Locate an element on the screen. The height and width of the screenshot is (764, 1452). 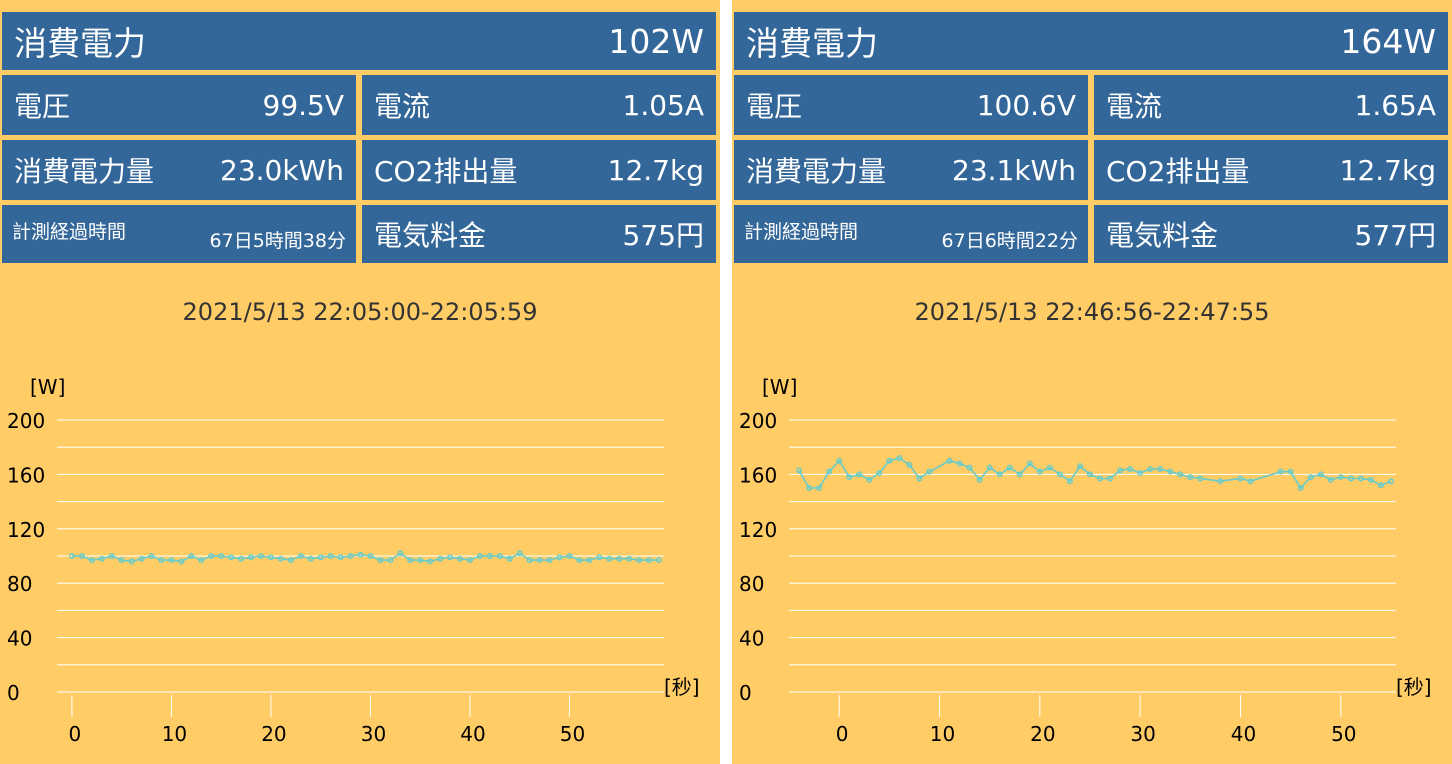
fee-label: 電気料金 is located at coordinates (1162, 235).